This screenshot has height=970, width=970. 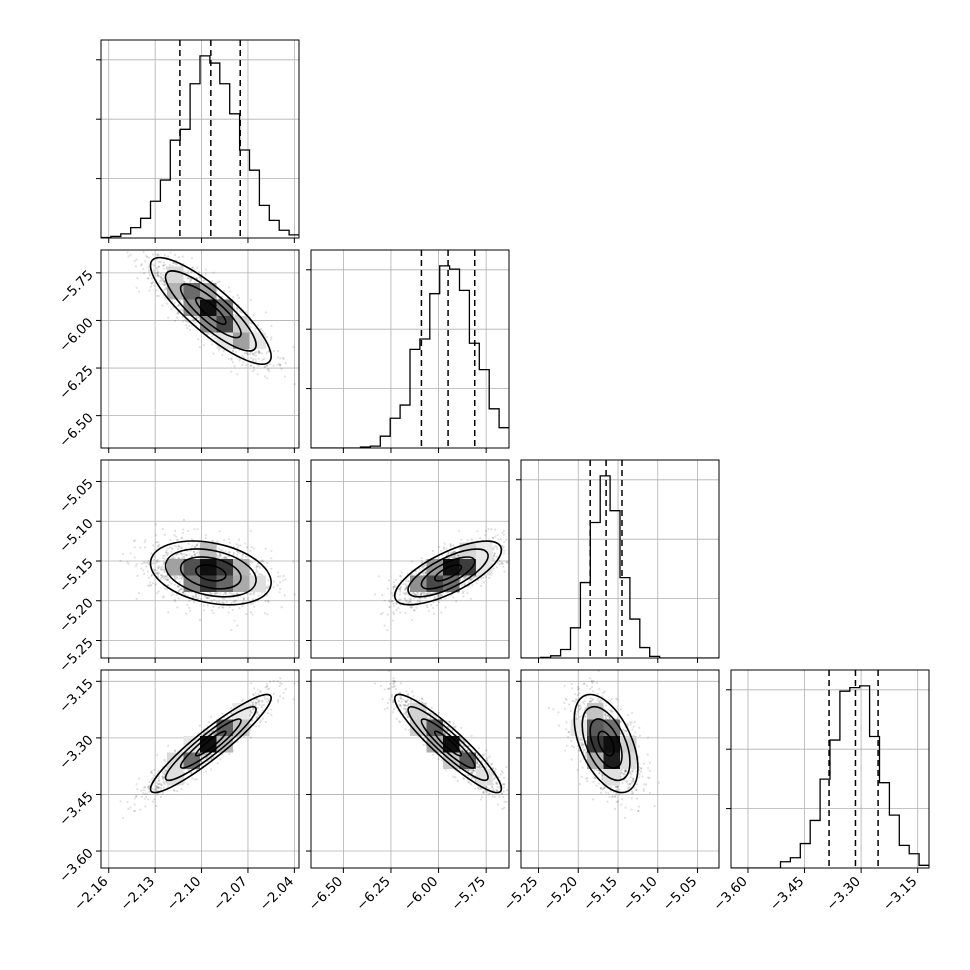 What do you see at coordinates (410, 356) in the screenshot?
I see `histogram` at bounding box center [410, 356].